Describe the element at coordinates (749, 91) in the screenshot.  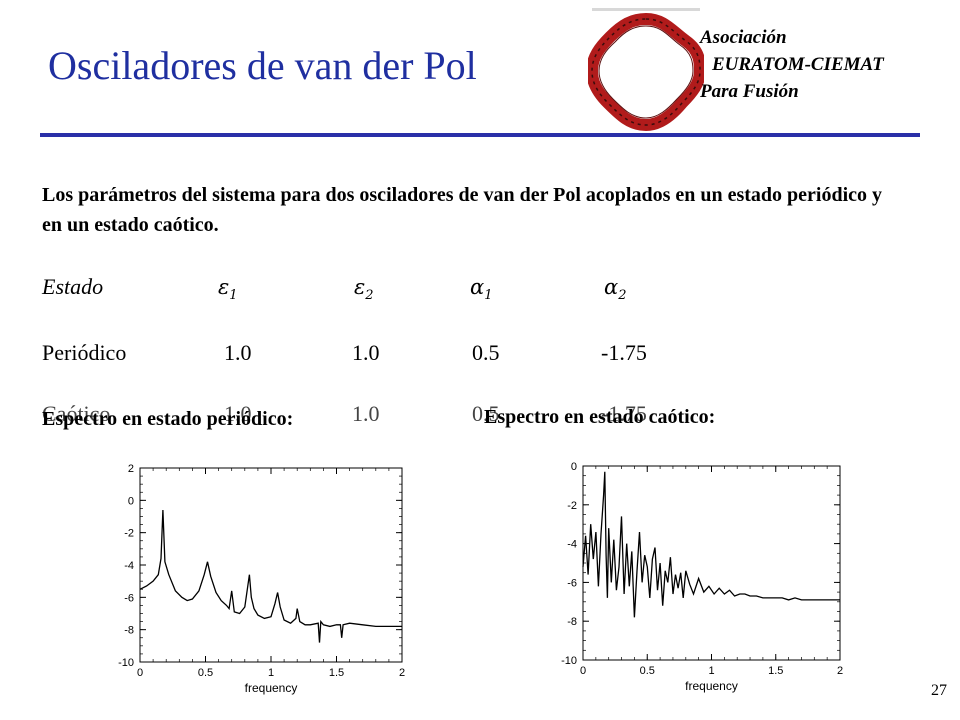
I see `logo-line-3: Para Fusión` at that location.